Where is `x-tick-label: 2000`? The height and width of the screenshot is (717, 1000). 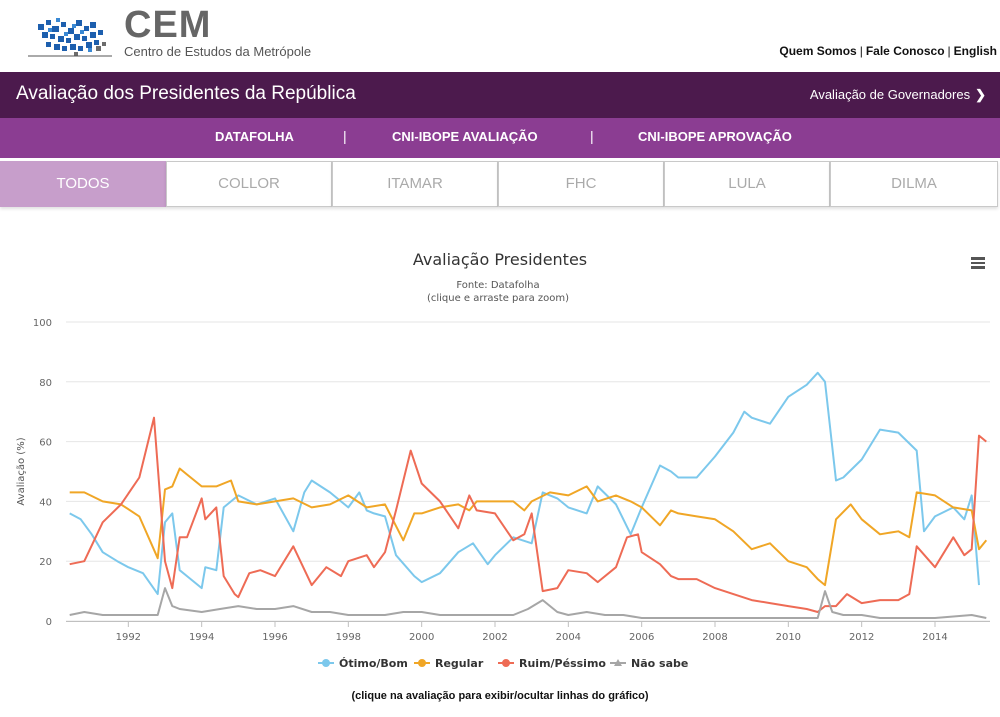
x-tick-label: 2000 is located at coordinates (421, 637).